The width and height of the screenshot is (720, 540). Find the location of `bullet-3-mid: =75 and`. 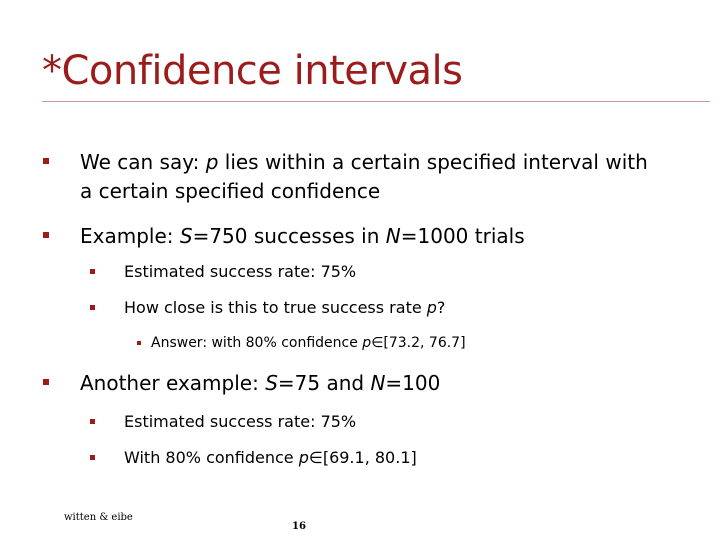

bullet-3-mid: =75 and is located at coordinates (324, 383).